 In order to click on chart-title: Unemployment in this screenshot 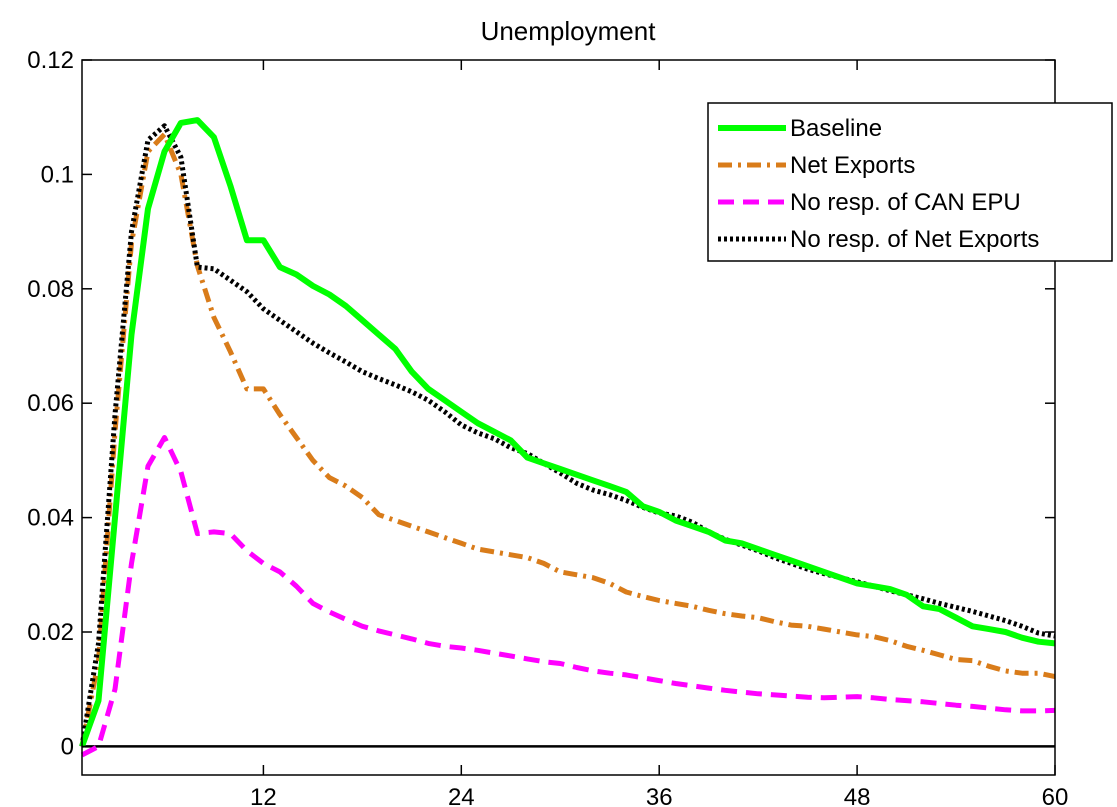, I will do `click(569, 31)`.